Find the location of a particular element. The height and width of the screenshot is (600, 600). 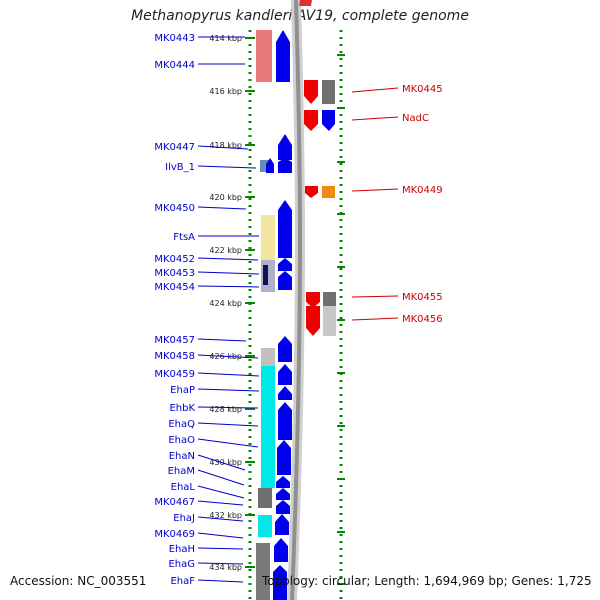

gene-label-mk0444: MK0444 is located at coordinates (174, 65).